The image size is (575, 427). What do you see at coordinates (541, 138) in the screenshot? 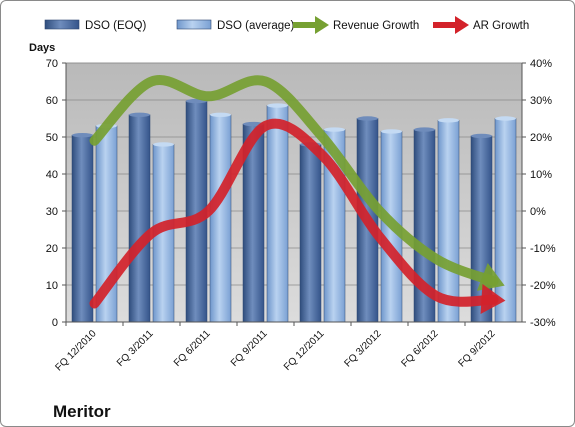
I see `y2-tick-label: 20%` at bounding box center [541, 138].